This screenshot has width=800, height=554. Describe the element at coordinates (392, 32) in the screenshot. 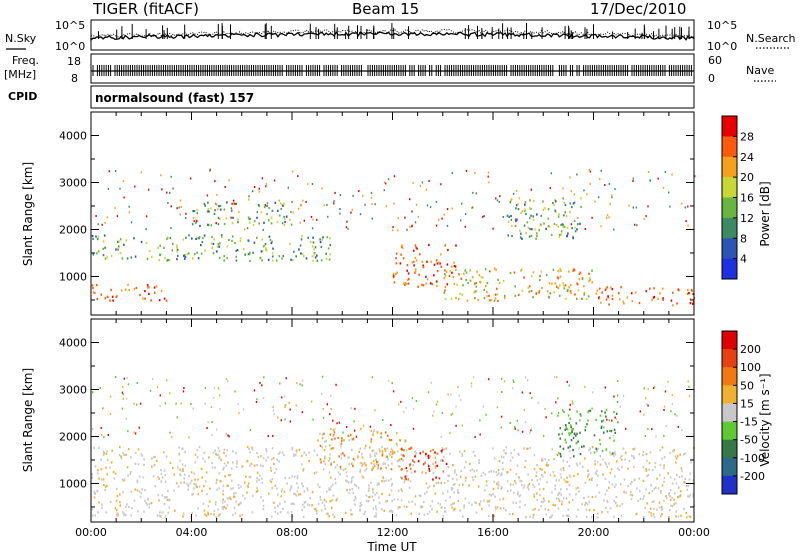

I see `nsky-trace` at that location.